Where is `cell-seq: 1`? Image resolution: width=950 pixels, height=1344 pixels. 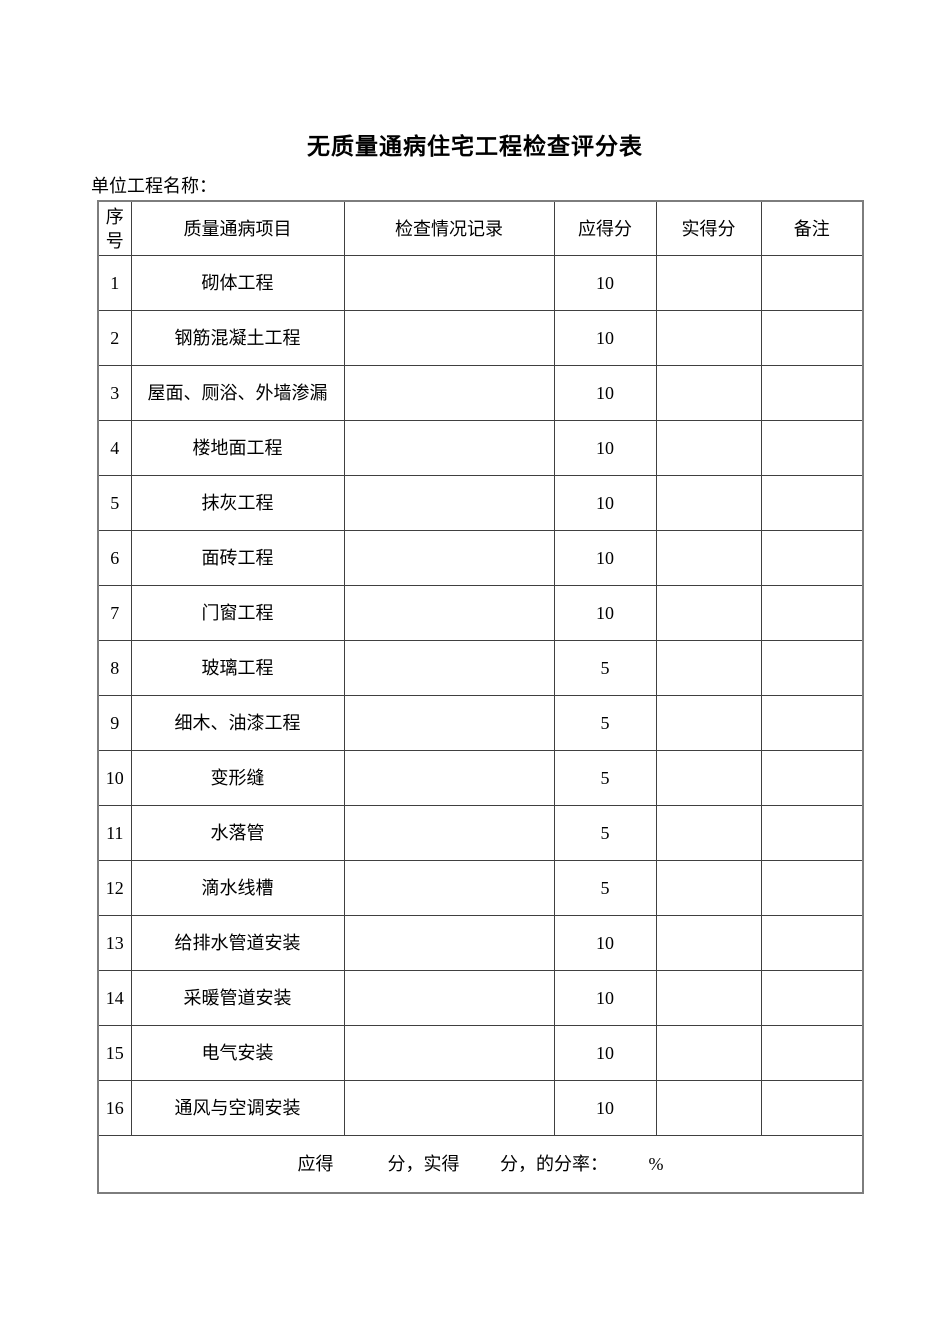 cell-seq: 1 is located at coordinates (114, 283).